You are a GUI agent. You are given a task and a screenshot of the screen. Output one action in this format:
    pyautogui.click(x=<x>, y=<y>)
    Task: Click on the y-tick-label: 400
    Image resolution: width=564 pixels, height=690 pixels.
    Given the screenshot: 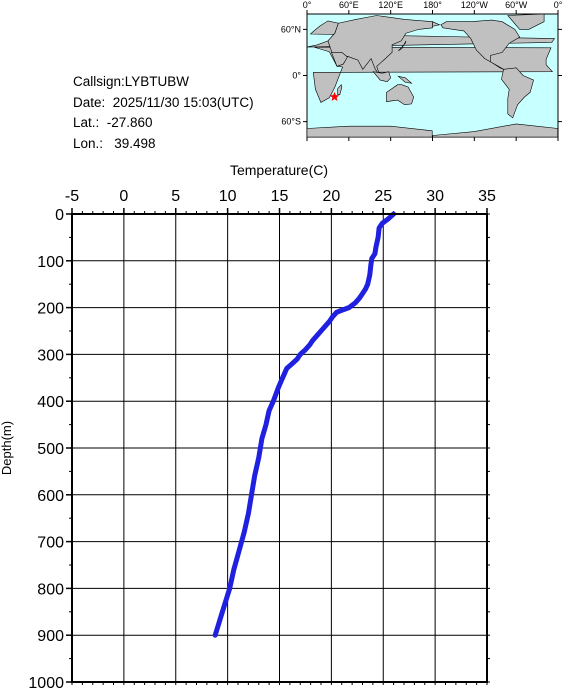 What is the action you would take?
    pyautogui.click(x=50, y=402)
    